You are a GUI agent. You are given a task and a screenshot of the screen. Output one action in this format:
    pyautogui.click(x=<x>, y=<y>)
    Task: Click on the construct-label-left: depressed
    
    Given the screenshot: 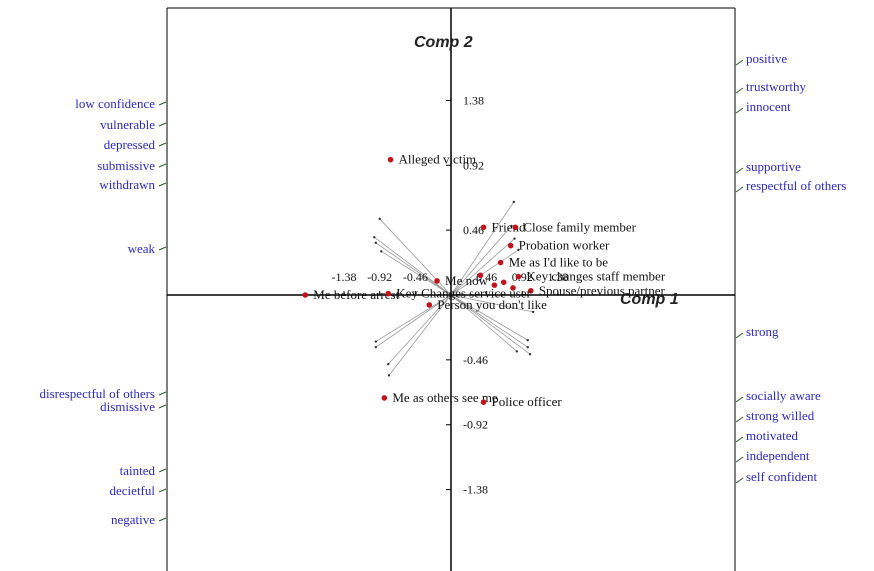 What is the action you would take?
    pyautogui.click(x=130, y=144)
    